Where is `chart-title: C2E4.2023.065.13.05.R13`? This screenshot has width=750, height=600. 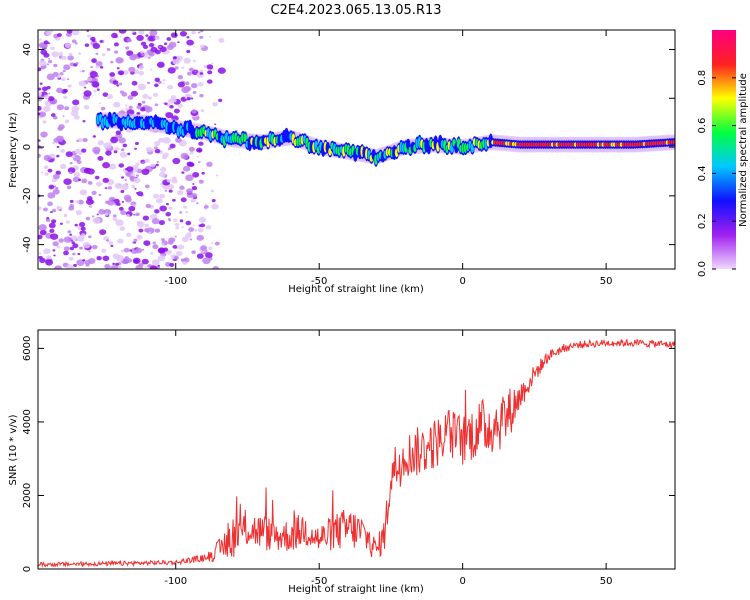
chart-title: C2E4.2023.065.13.05.R13 is located at coordinates (355, 10).